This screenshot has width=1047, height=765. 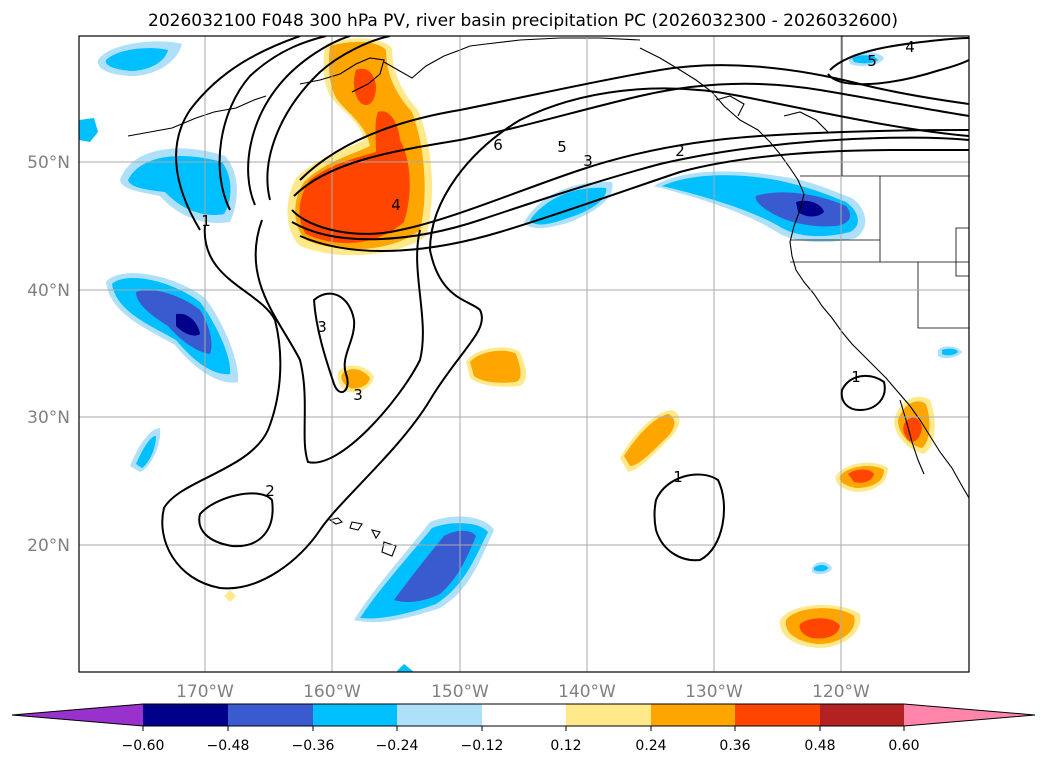 What do you see at coordinates (460, 692) in the screenshot?
I see `lon-label-150w: 150°W` at bounding box center [460, 692].